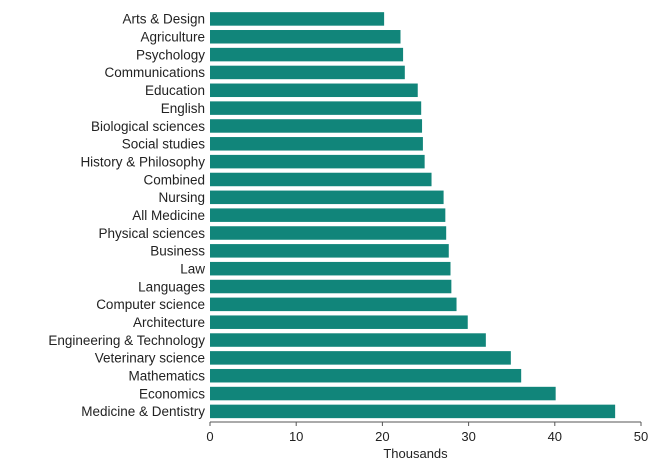 This screenshot has height=470, width=656. Describe the element at coordinates (427, 433) in the screenshot. I see `x-axis-ticks: 0 10 20 30 40 50` at that location.